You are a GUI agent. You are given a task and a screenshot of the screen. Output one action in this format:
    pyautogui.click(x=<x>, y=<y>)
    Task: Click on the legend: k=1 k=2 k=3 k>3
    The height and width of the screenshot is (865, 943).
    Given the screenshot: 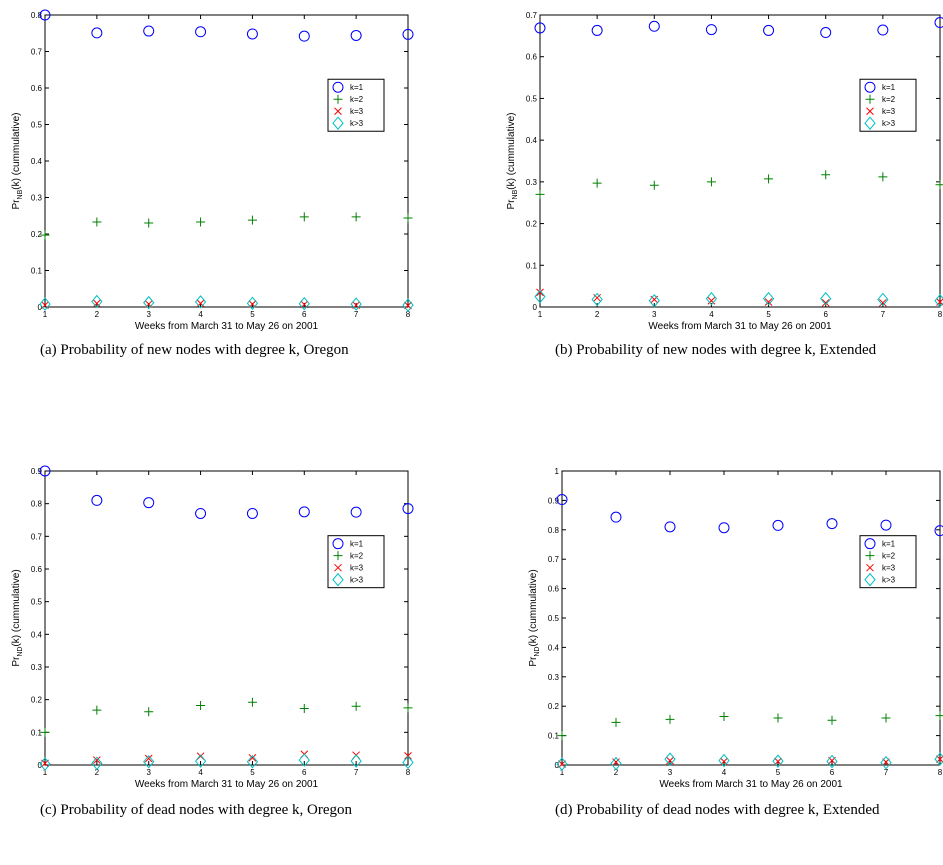 What is the action you would take?
    pyautogui.click(x=888, y=562)
    